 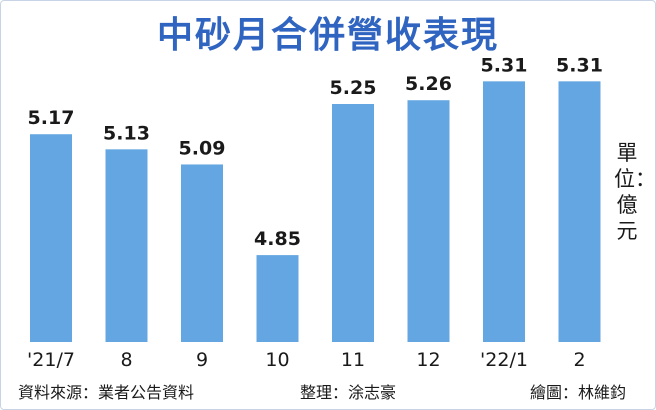 What do you see at coordinates (504, 65) in the screenshot?
I see `value-label-6: 5.31` at bounding box center [504, 65].